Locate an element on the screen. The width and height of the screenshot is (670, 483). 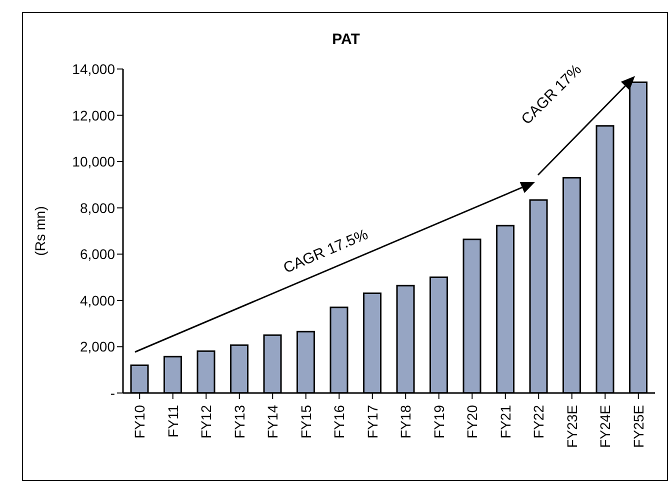
x-tick-label: FY19 is located at coordinates (438, 421).